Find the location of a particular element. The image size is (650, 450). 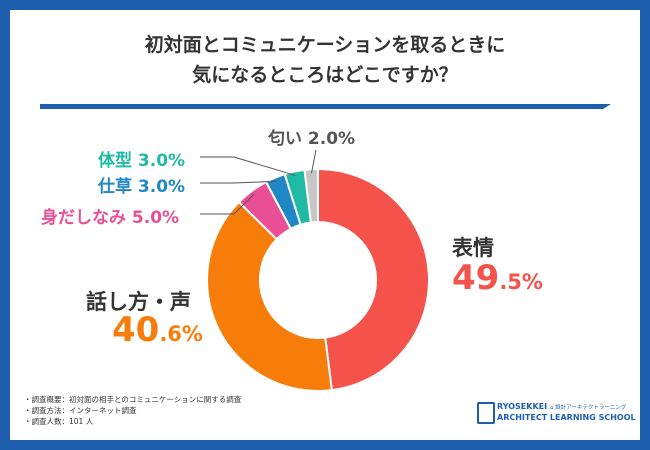

label-hanashikata-name: 話し方・声 is located at coordinates (138, 302).